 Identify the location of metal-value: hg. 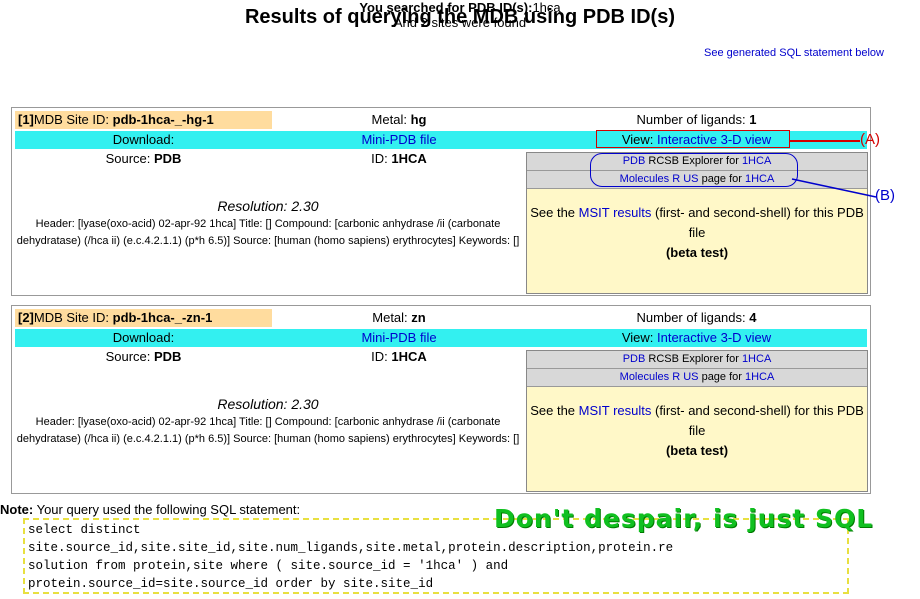
(418, 119).